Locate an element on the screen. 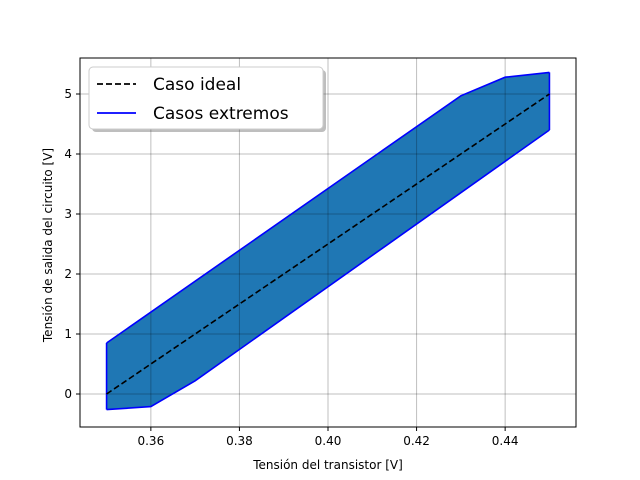  x-tick-label: 0.44 is located at coordinates (505, 441).